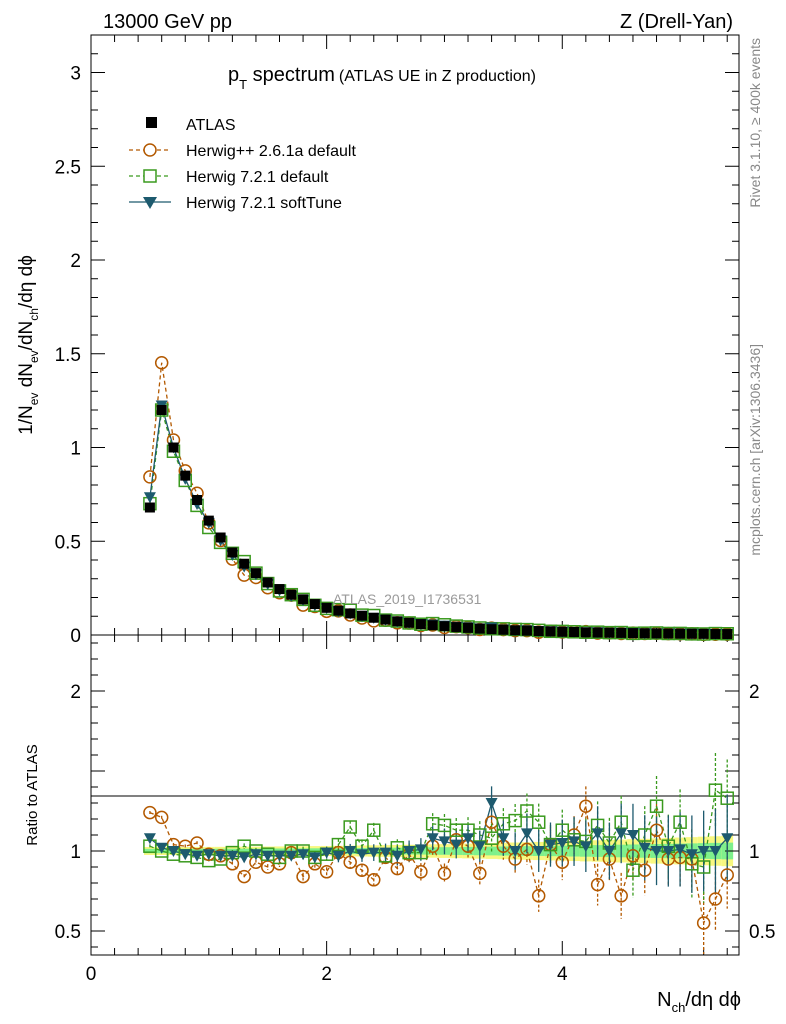 The width and height of the screenshot is (786, 1024). I want to click on legend-herwig721-marker, so click(150, 176).